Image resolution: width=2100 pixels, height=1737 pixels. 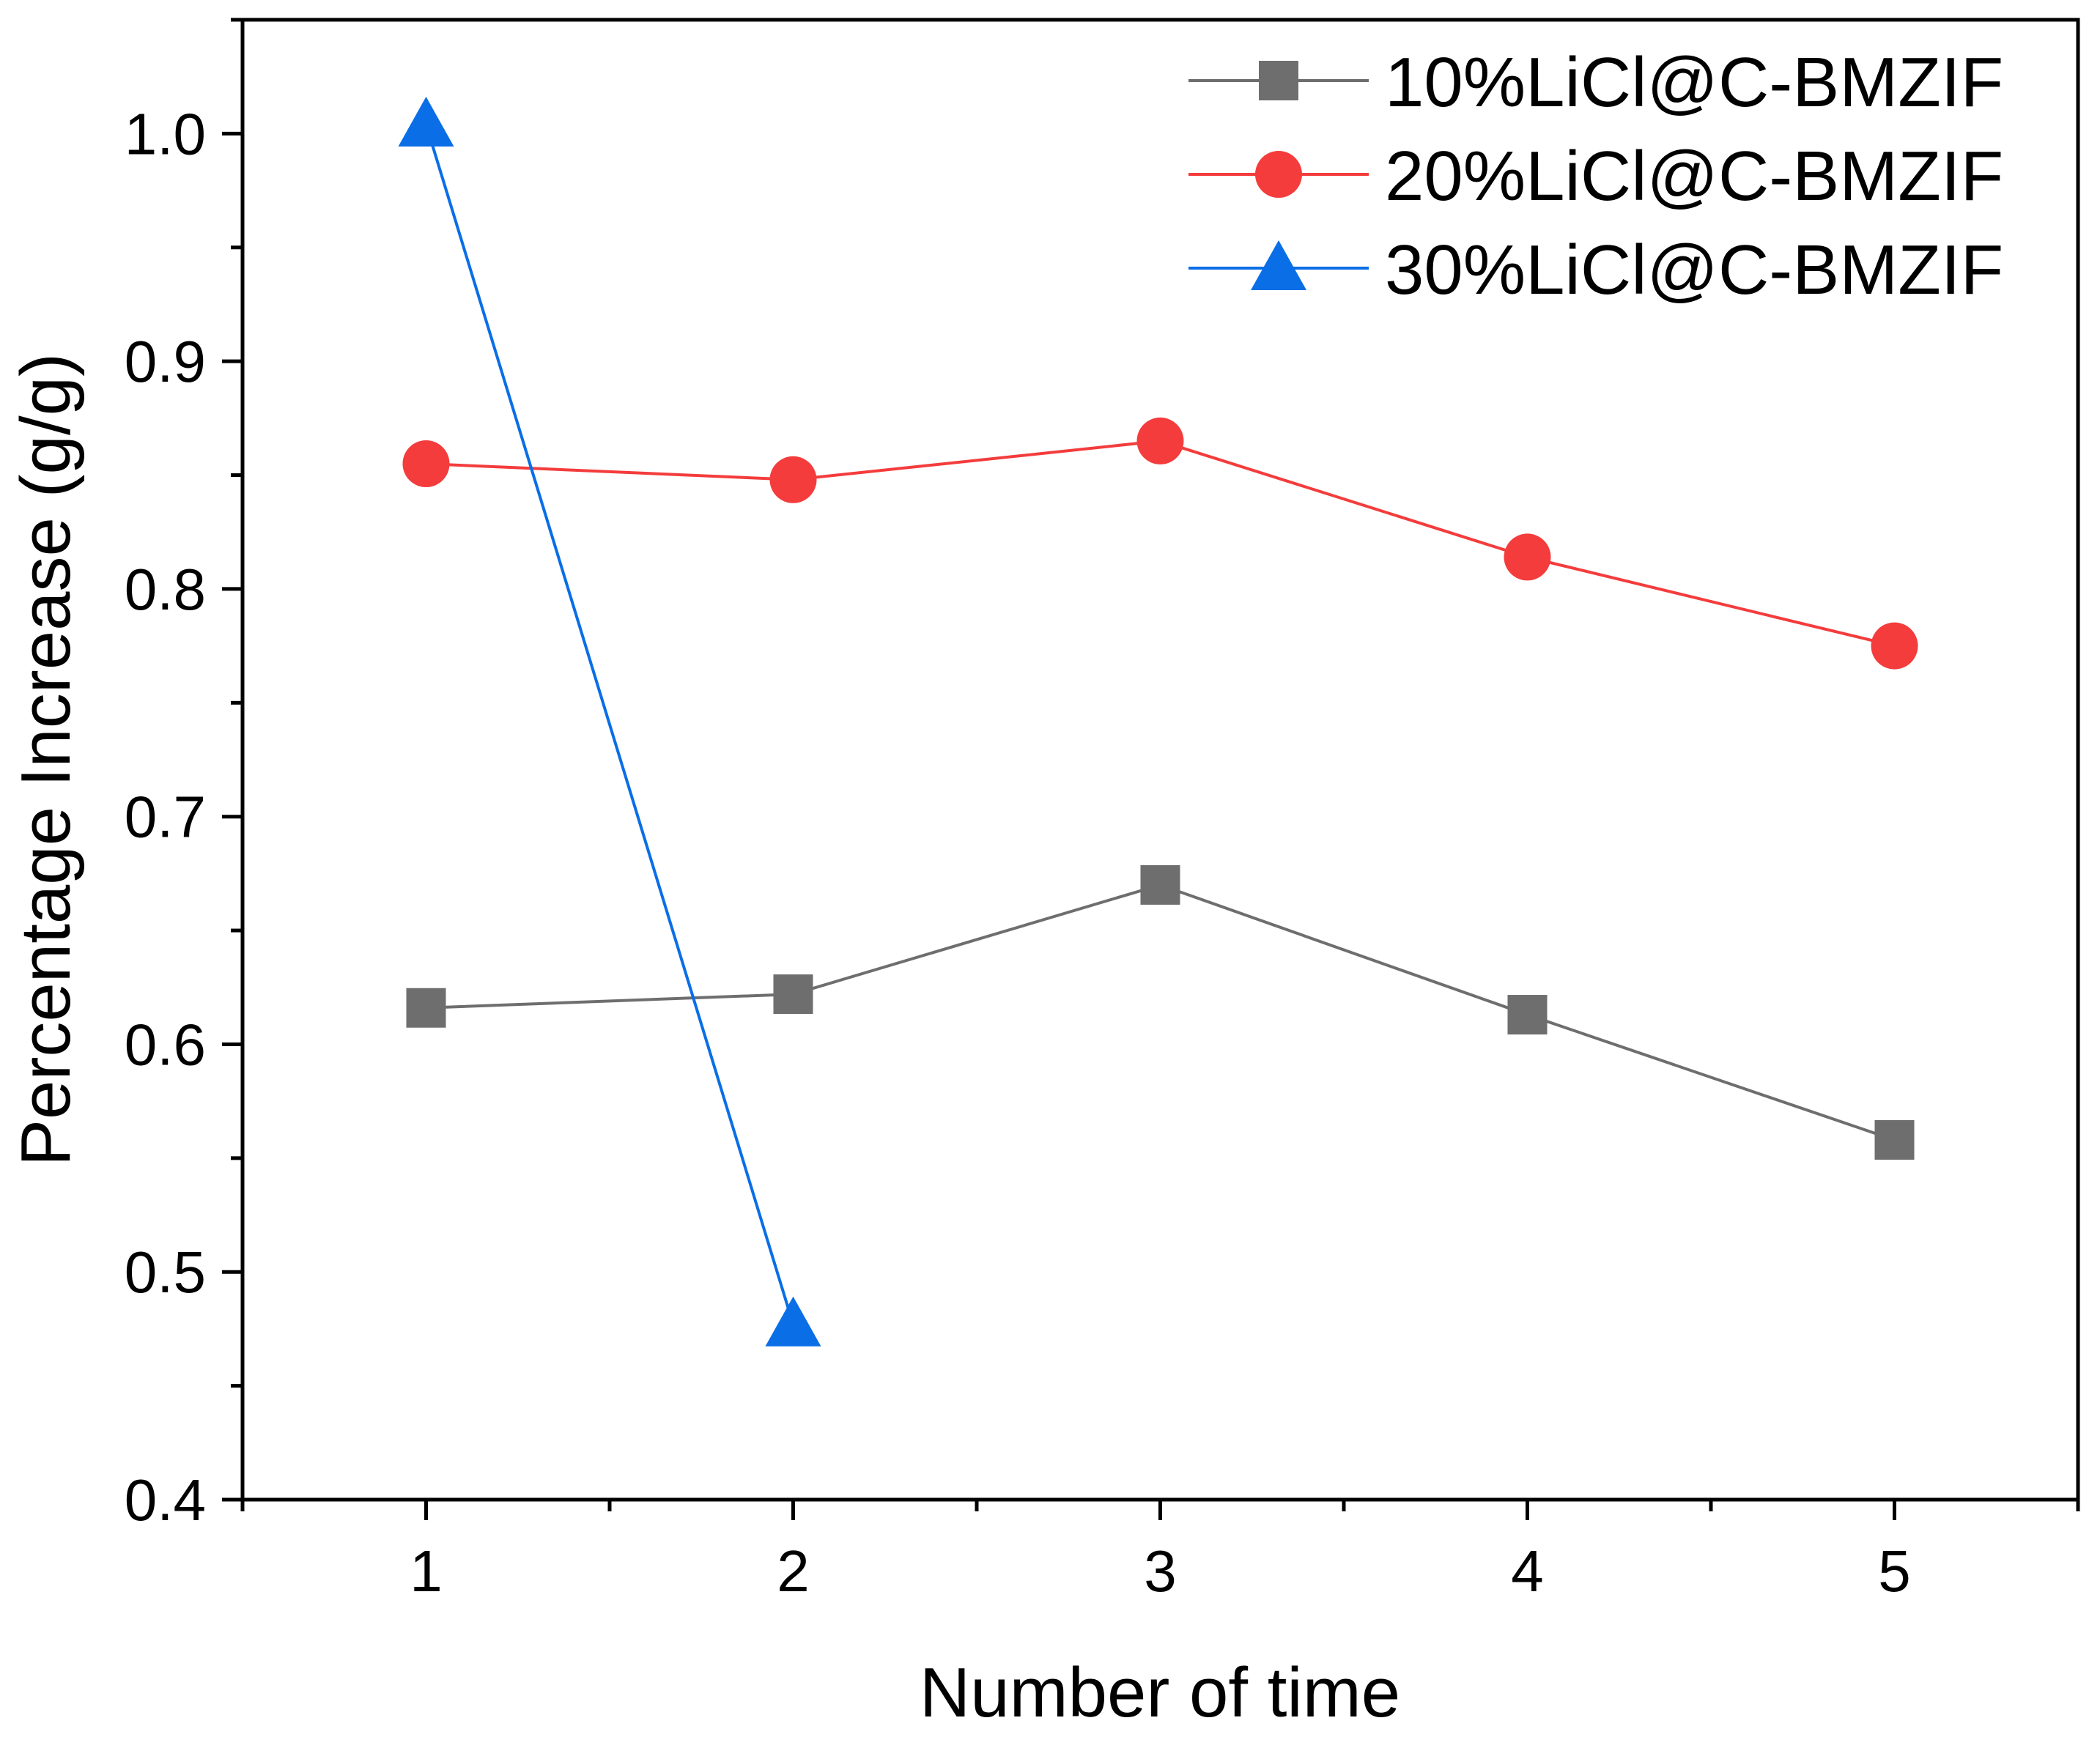 I want to click on x-tick-label: 3, so click(x=1160, y=1571).